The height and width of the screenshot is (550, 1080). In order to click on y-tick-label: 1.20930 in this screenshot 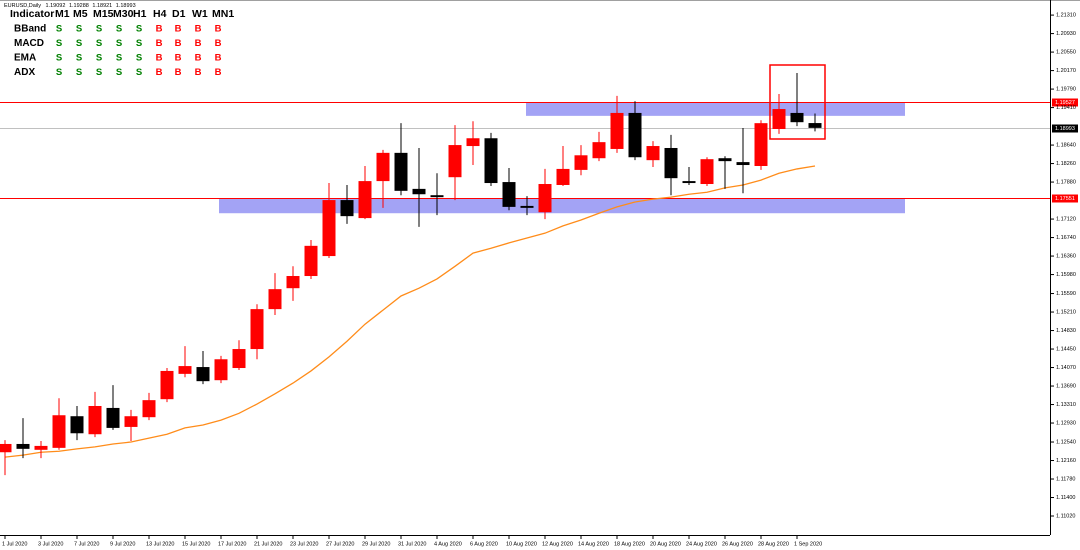, I will do `click(1066, 34)`.